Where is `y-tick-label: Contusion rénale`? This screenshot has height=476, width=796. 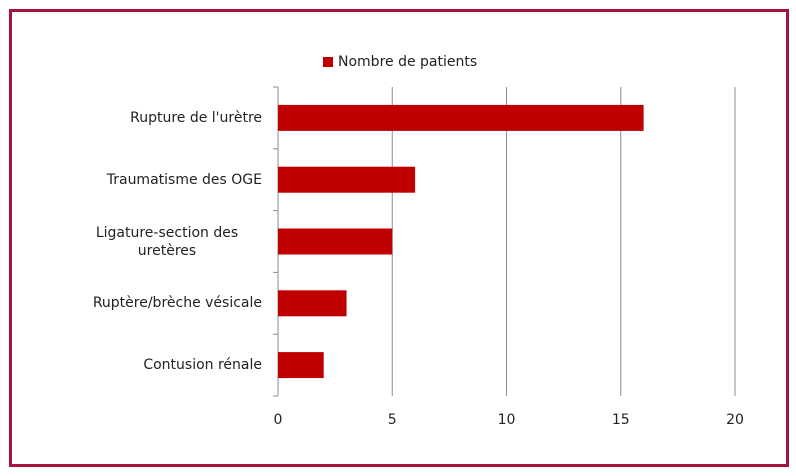 y-tick-label: Contusion rénale is located at coordinates (202, 365).